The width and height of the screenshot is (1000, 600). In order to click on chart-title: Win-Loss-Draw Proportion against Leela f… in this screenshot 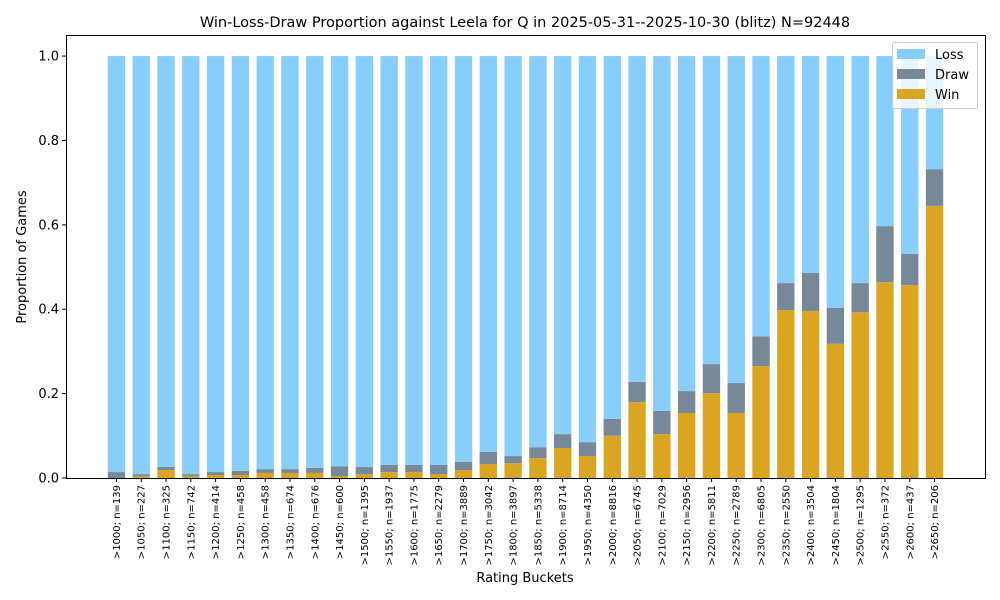, I will do `click(525, 23)`.